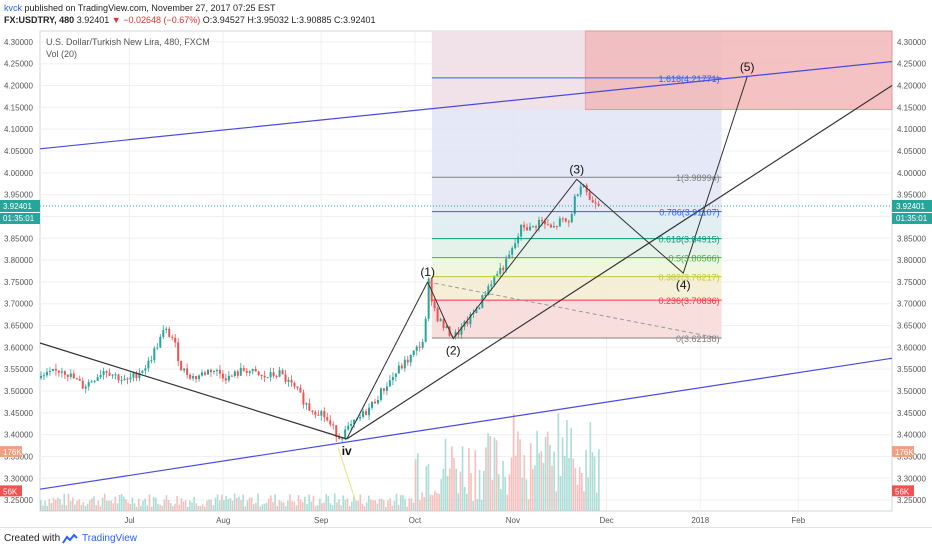  I want to click on author-link: kvck, so click(13, 8).